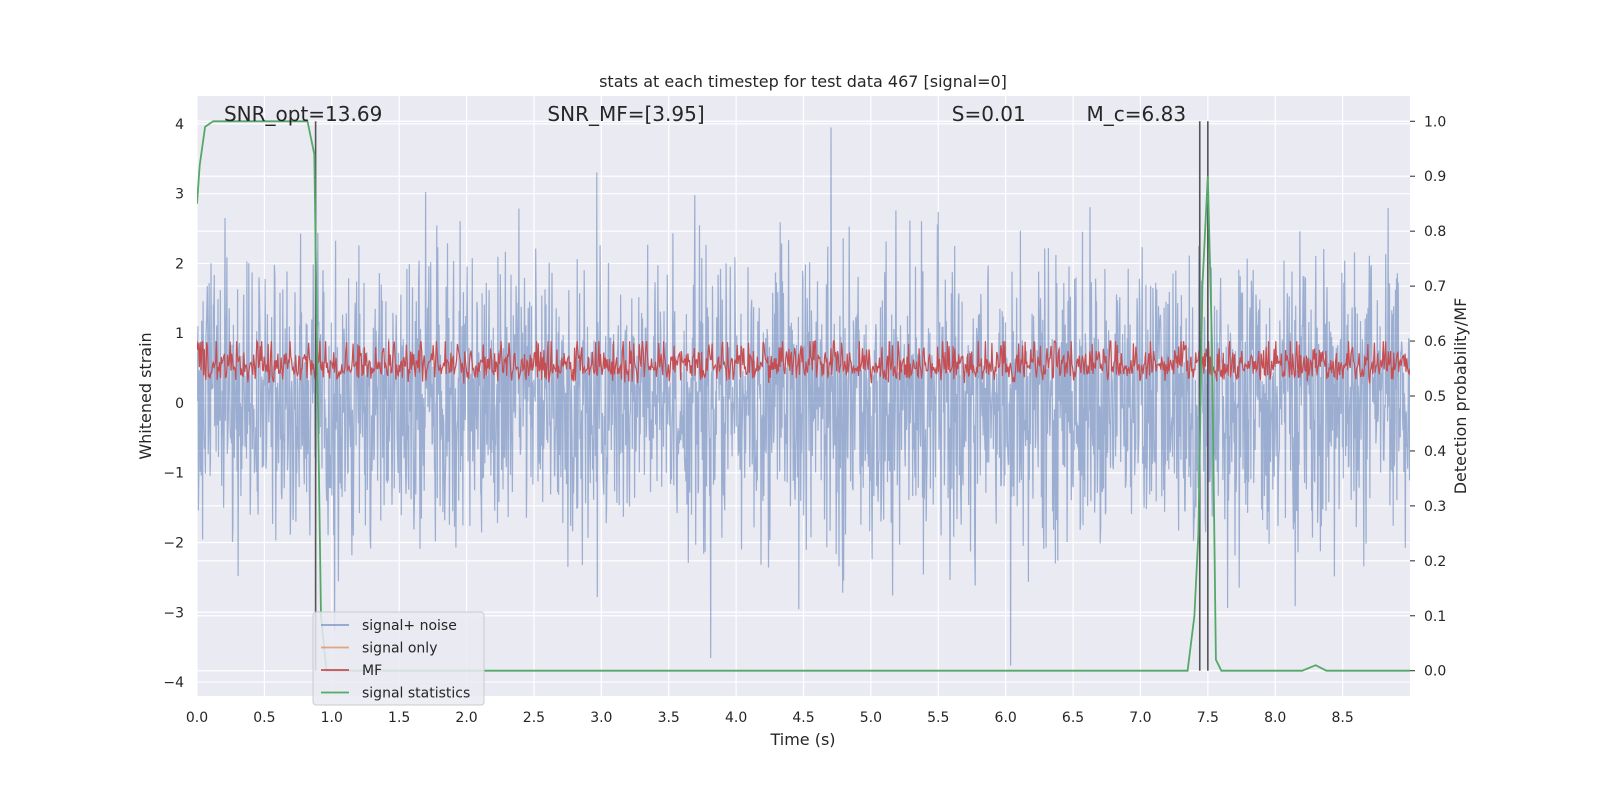 Image resolution: width=1600 pixels, height=800 pixels. What do you see at coordinates (938, 718) in the screenshot?
I see `x-tick-label: 5.5` at bounding box center [938, 718].